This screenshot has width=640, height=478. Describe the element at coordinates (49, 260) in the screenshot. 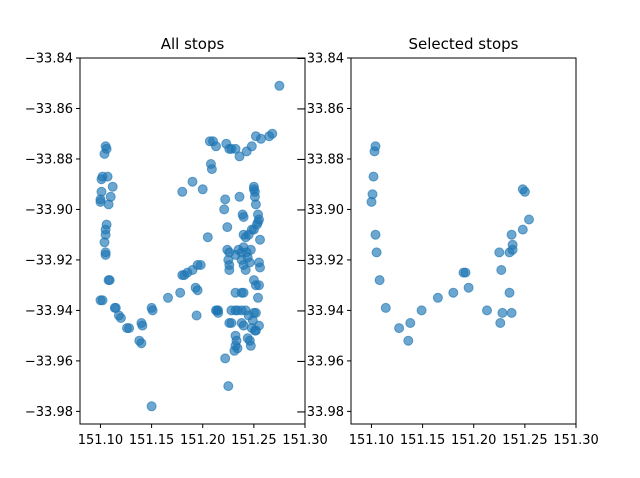

I see `all-stops-y-tick-label: −33.92` at that location.